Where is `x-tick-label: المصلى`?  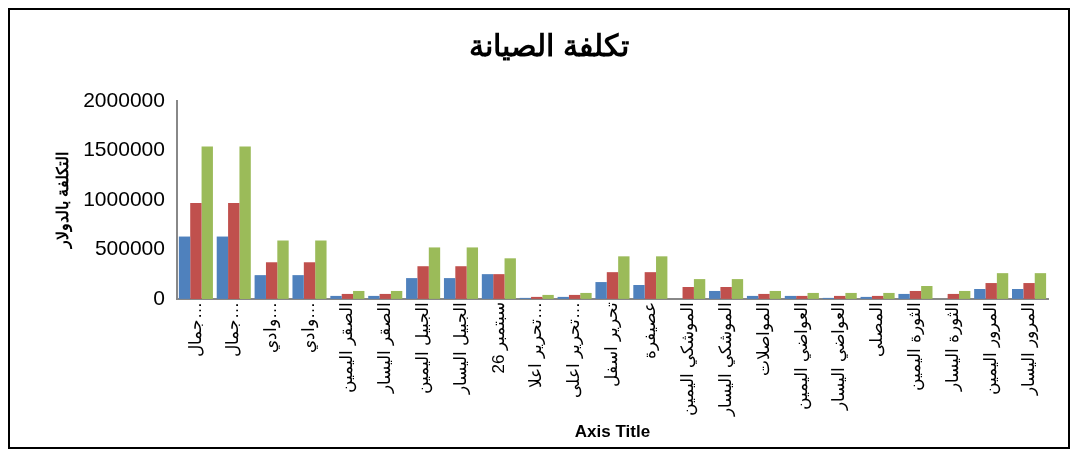 x-tick-label: المصلى is located at coordinates (877, 329).